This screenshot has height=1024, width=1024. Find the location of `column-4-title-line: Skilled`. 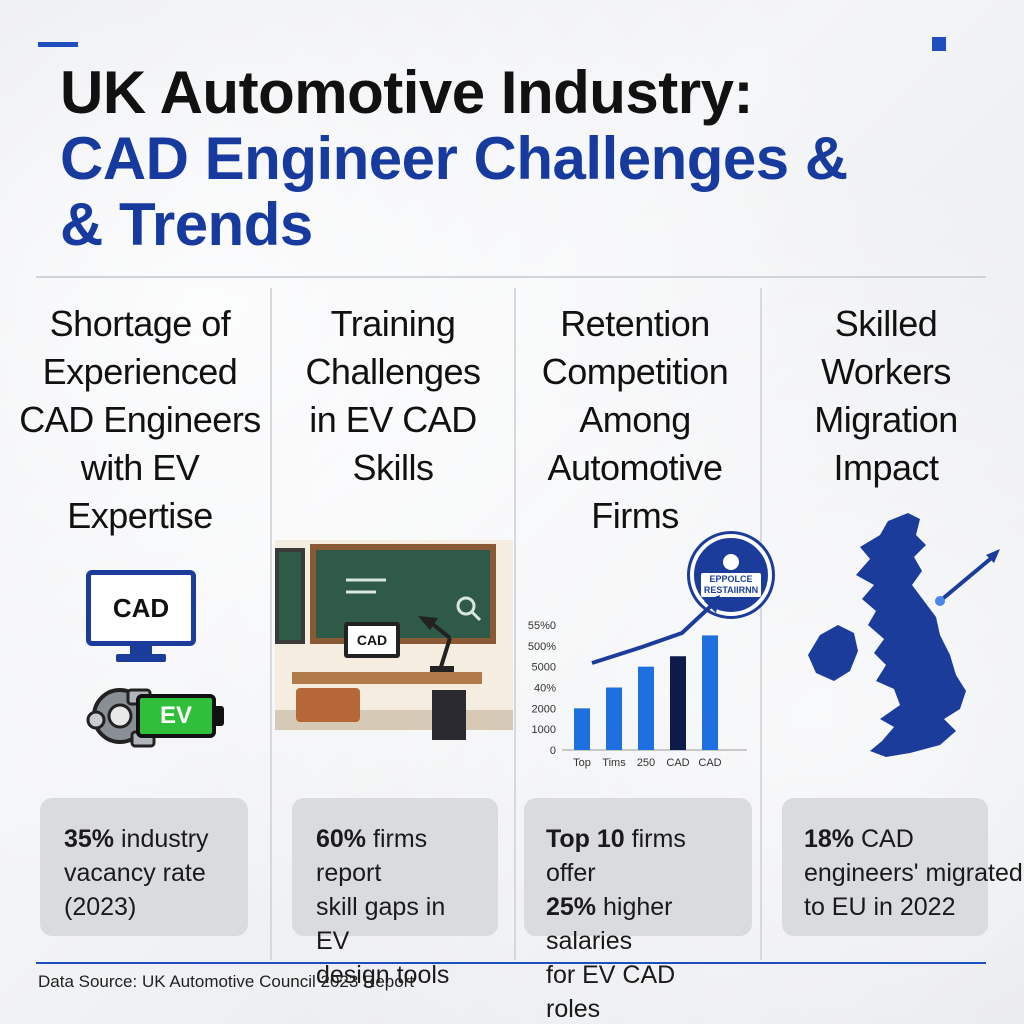

column-4-title-line: Skilled is located at coordinates (886, 323).